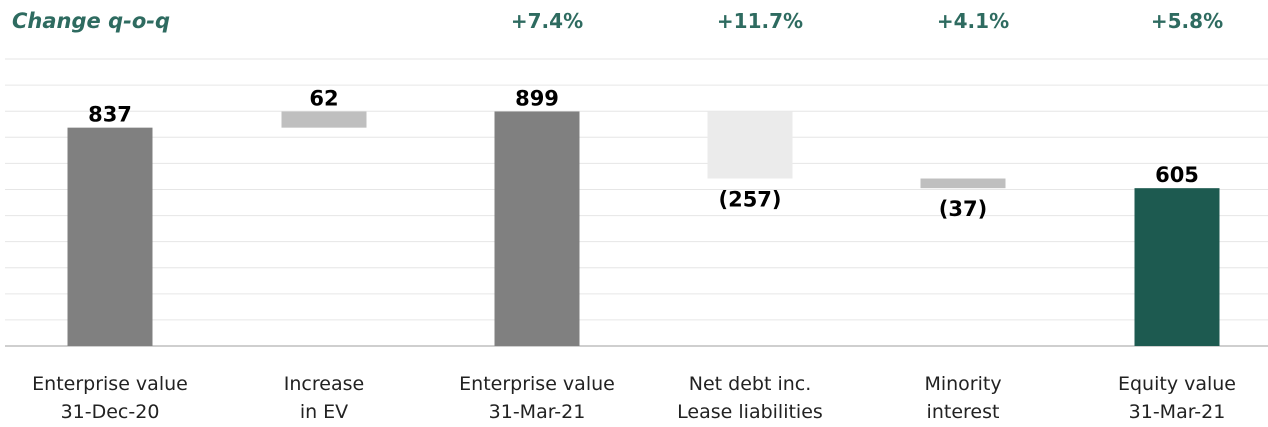 Image resolution: width=1268 pixels, height=427 pixels. Describe the element at coordinates (962, 398) in the screenshot. I see `category-label: Minority interest` at that location.